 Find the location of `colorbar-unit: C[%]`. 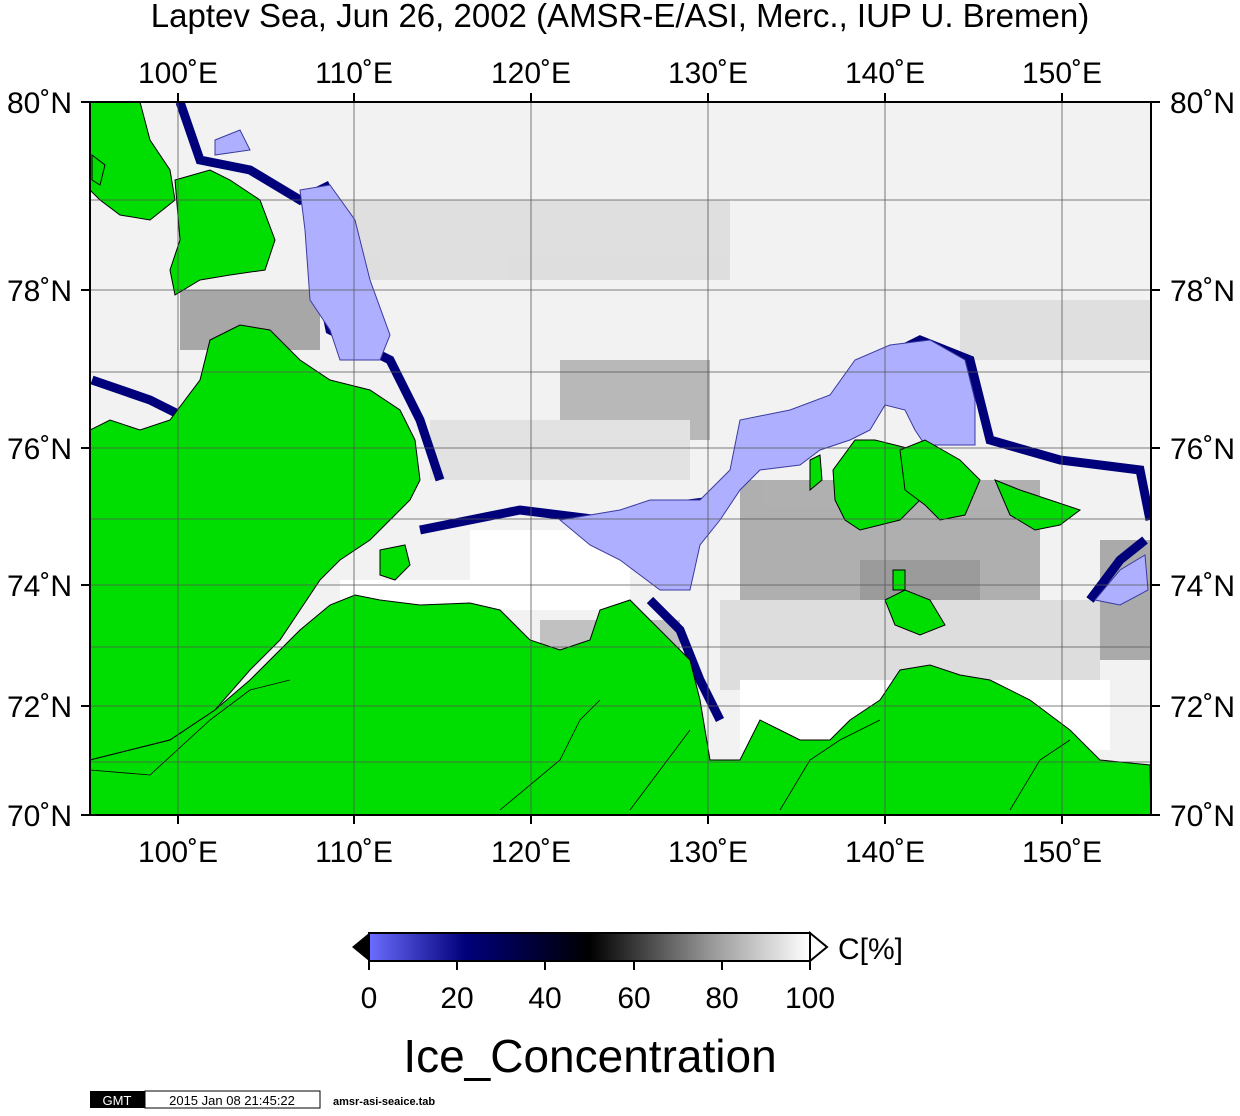

colorbar-unit: C[%] is located at coordinates (870, 949).